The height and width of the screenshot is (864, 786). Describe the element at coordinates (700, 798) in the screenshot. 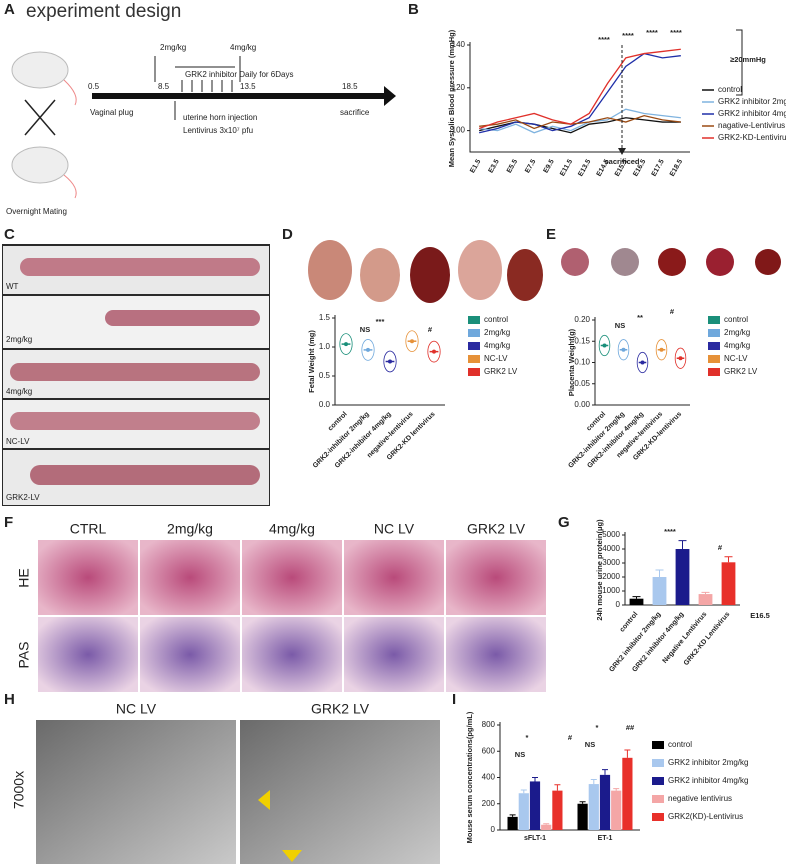

I see `legend-label: negative lentivirus` at that location.